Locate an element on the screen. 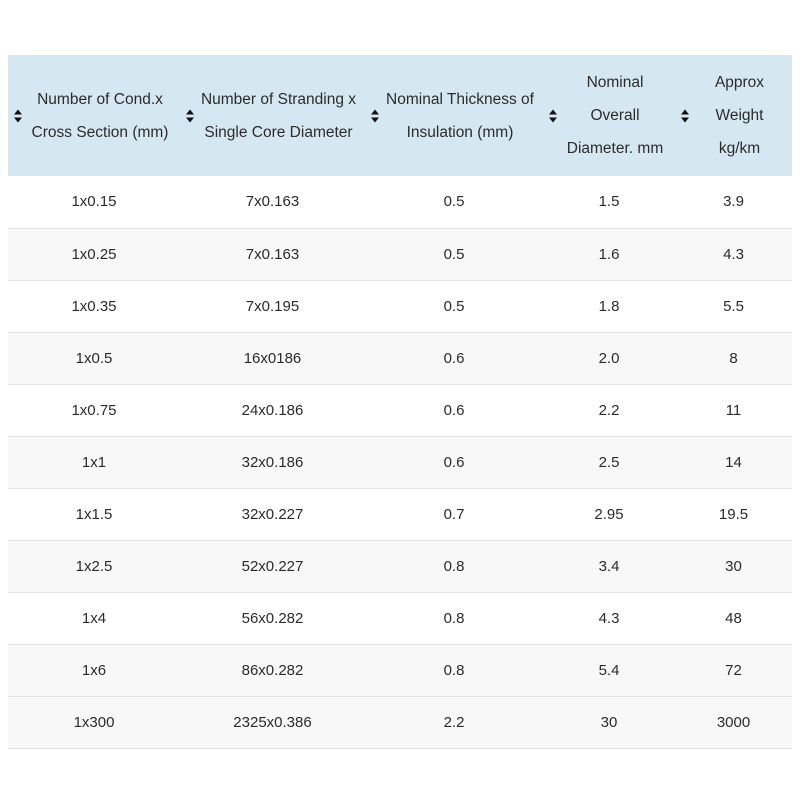  column-header-line: Number of Cond.x is located at coordinates (100, 99).